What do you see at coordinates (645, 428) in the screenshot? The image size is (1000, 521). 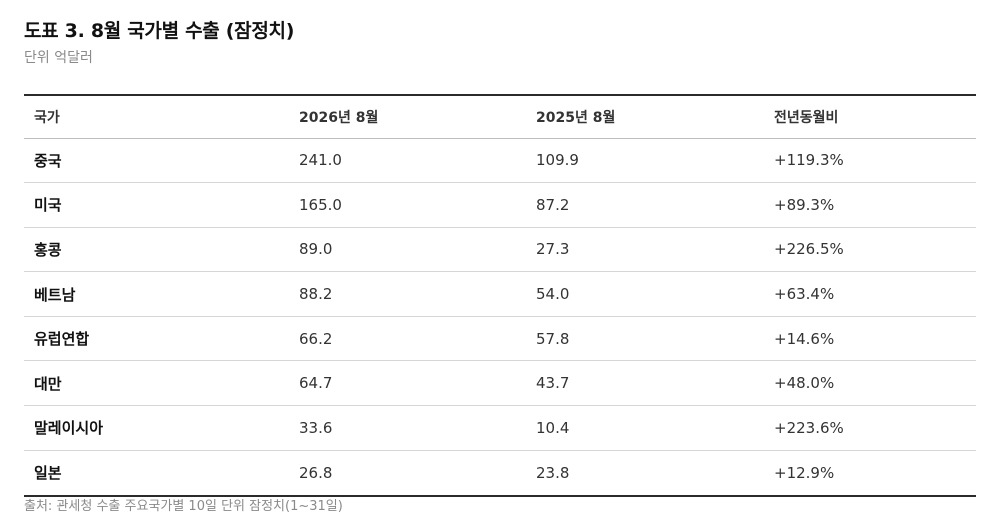 I see `value-2025-cell: 10.4` at bounding box center [645, 428].